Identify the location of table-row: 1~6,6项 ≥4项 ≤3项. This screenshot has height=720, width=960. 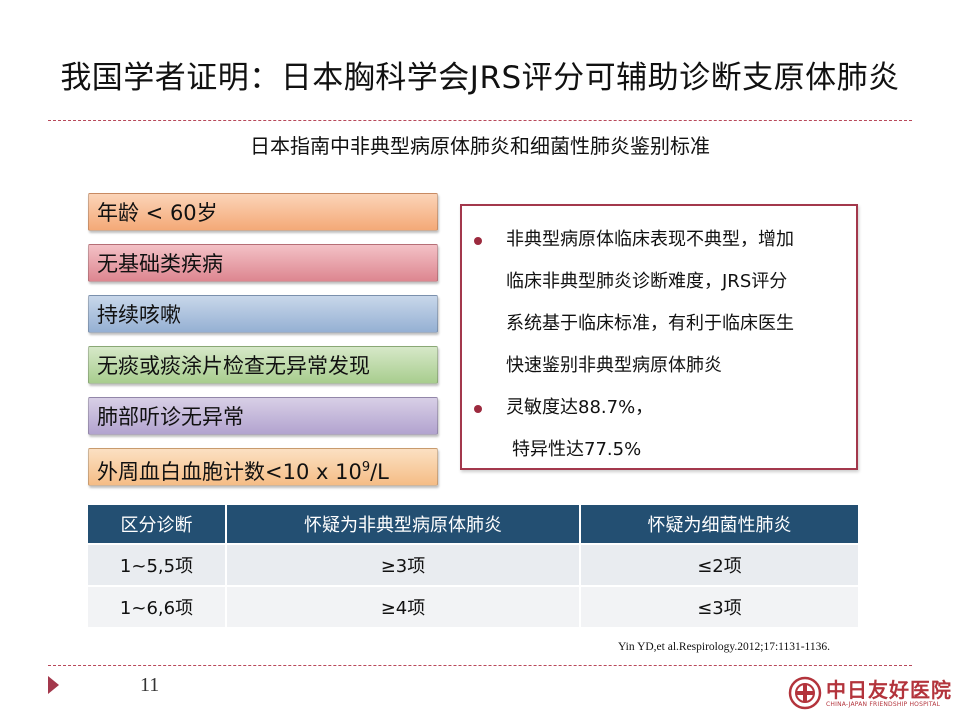
(473, 606).